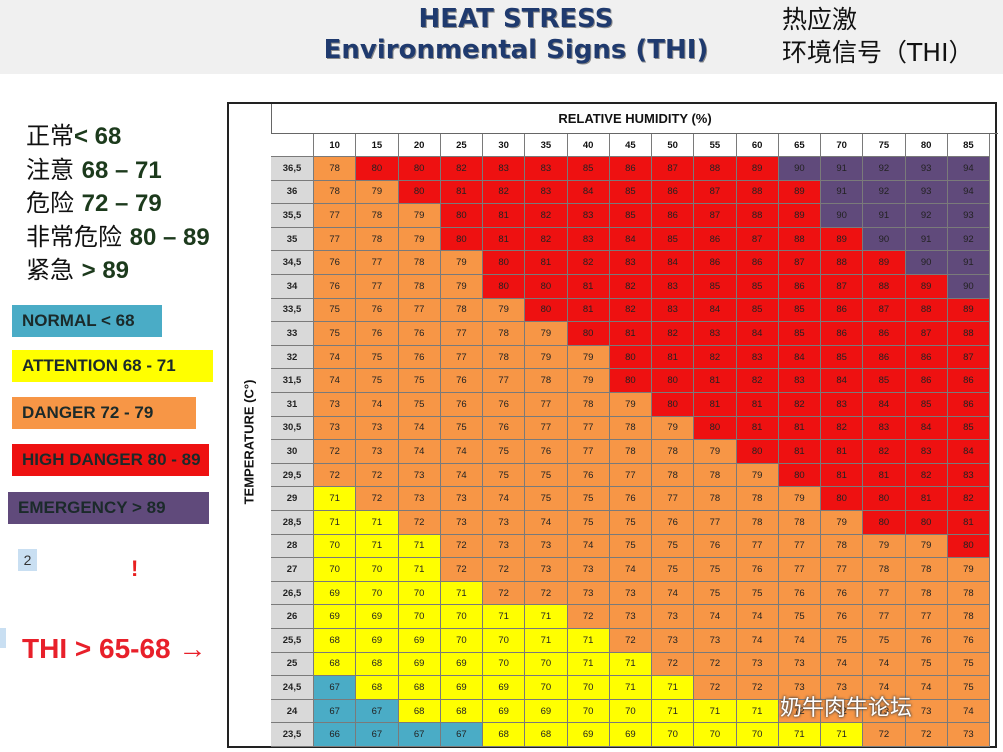 The image size is (1003, 752). I want to click on humidity-header-cell: 30, so click(504, 145).